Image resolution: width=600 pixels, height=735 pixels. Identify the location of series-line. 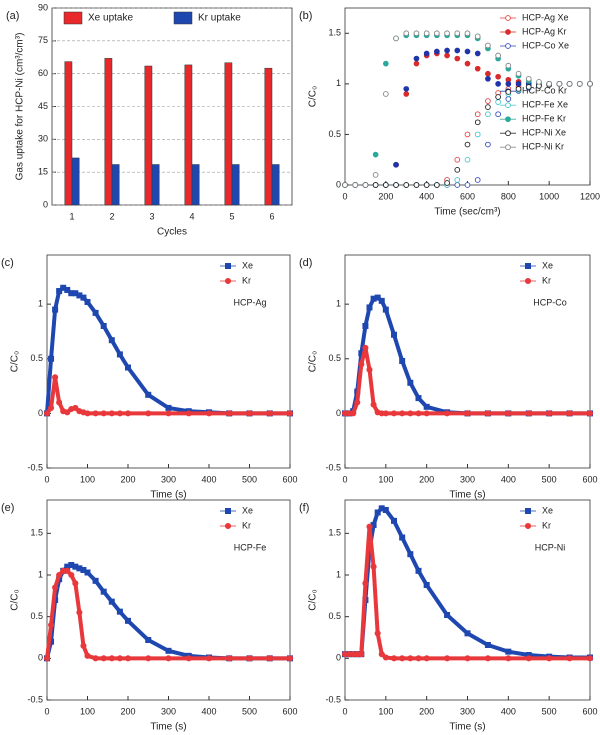
(467, 355).